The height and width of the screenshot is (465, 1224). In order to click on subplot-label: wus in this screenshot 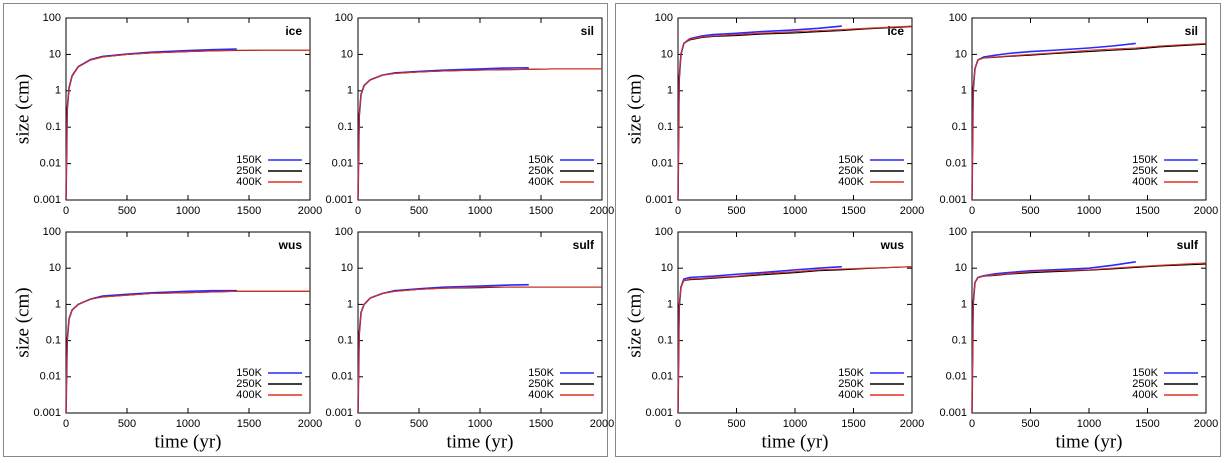, I will do `click(290, 245)`.